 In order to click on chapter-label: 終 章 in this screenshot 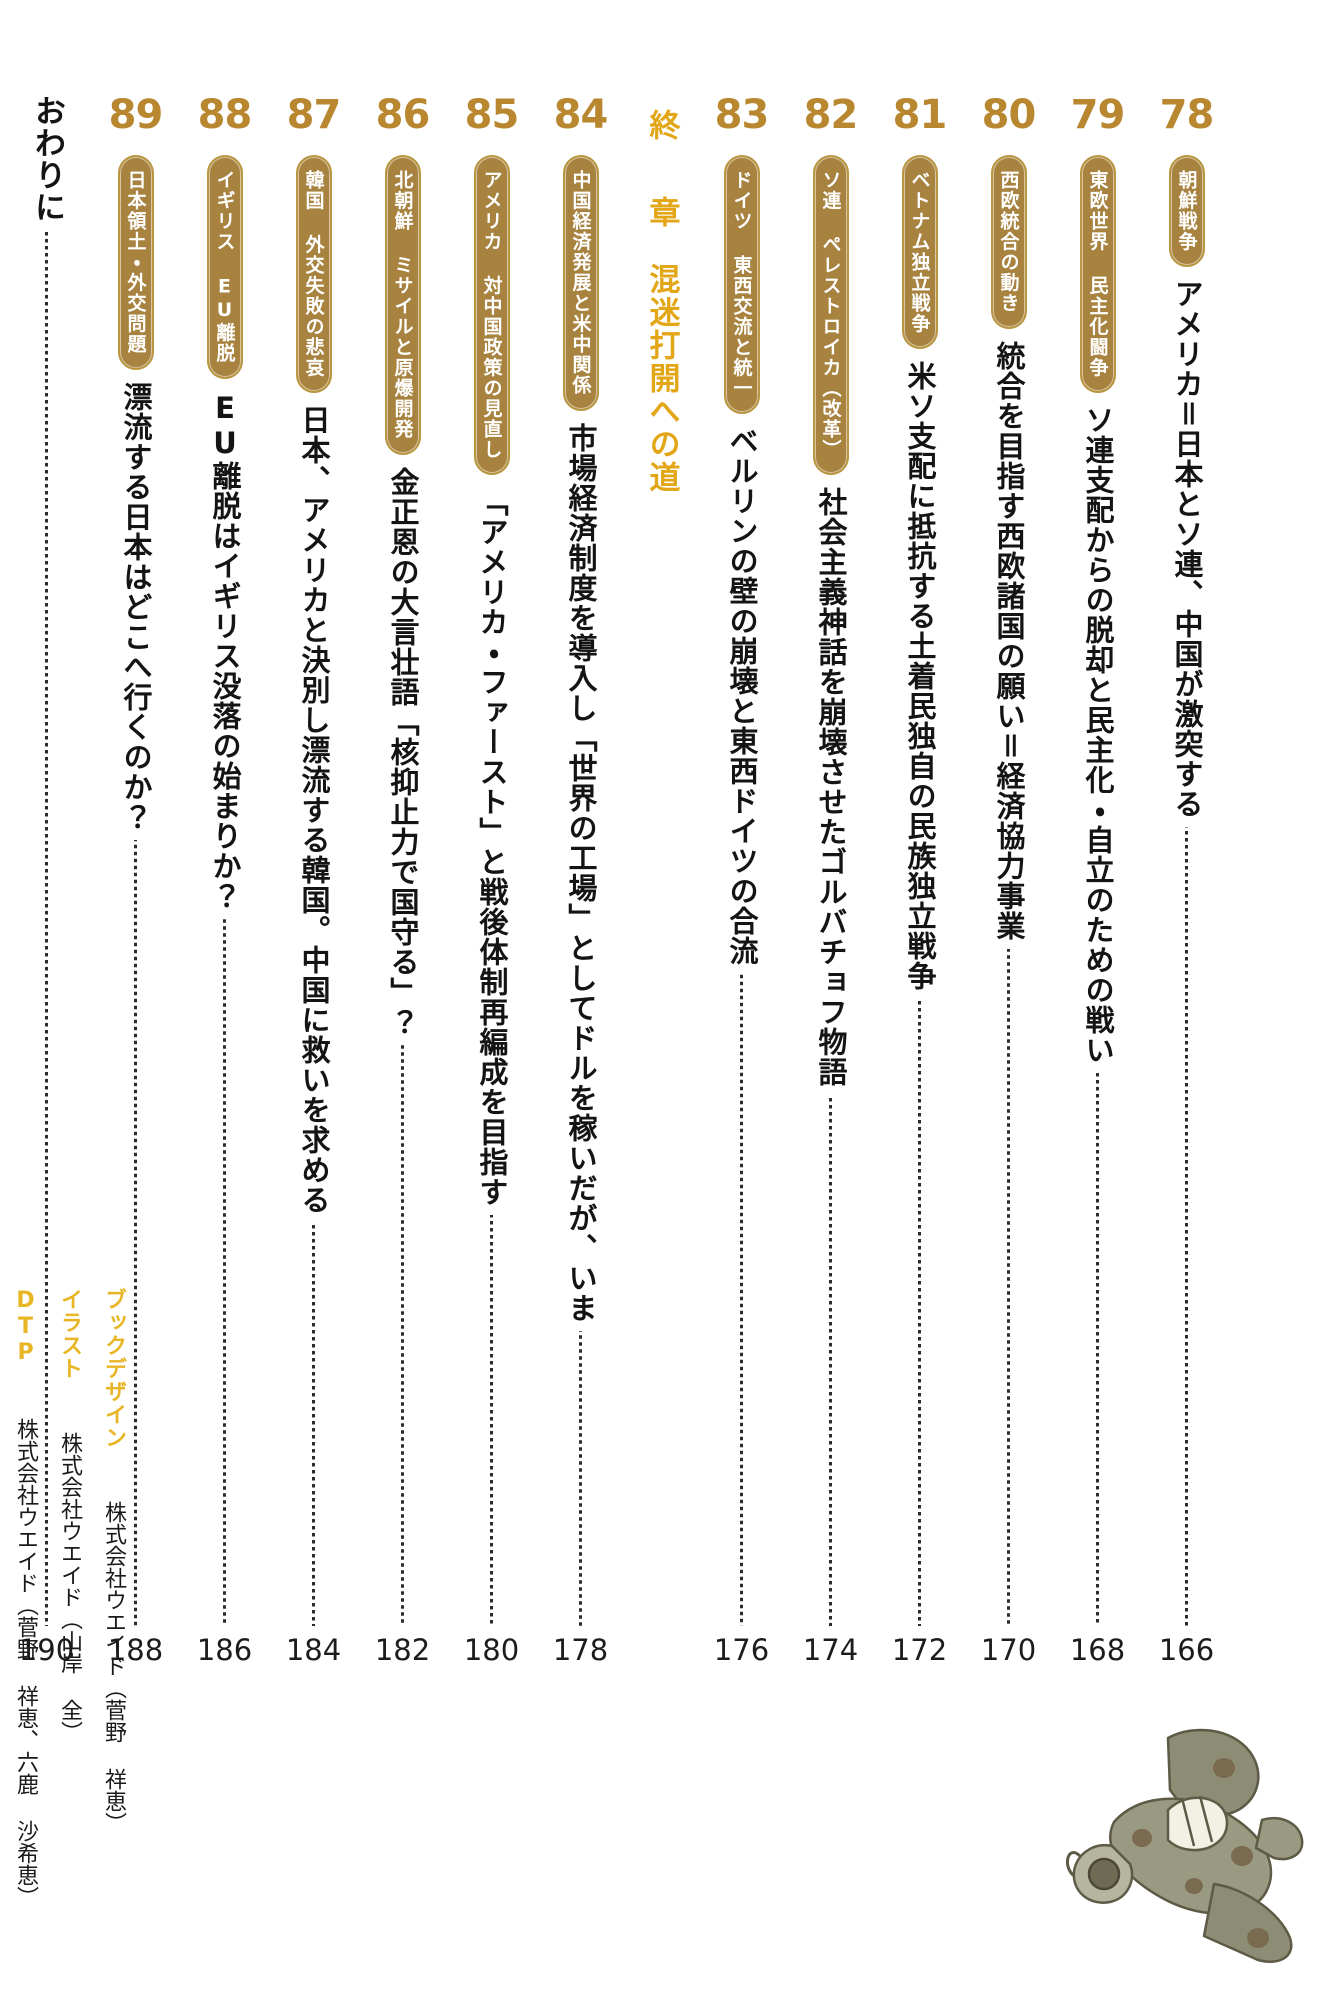, I will do `click(661, 173)`.